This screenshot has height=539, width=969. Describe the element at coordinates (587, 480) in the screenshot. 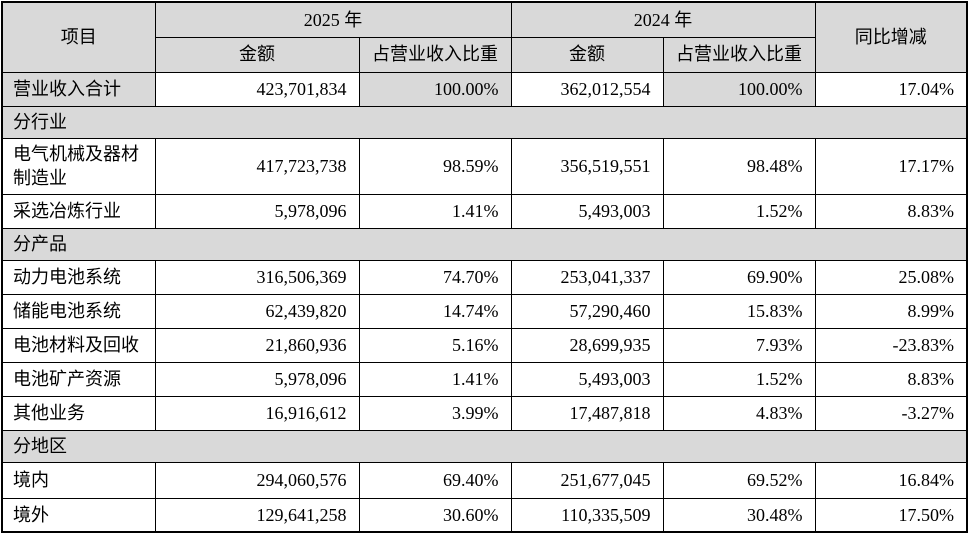

I see `amount-2024: 251,677,045` at that location.